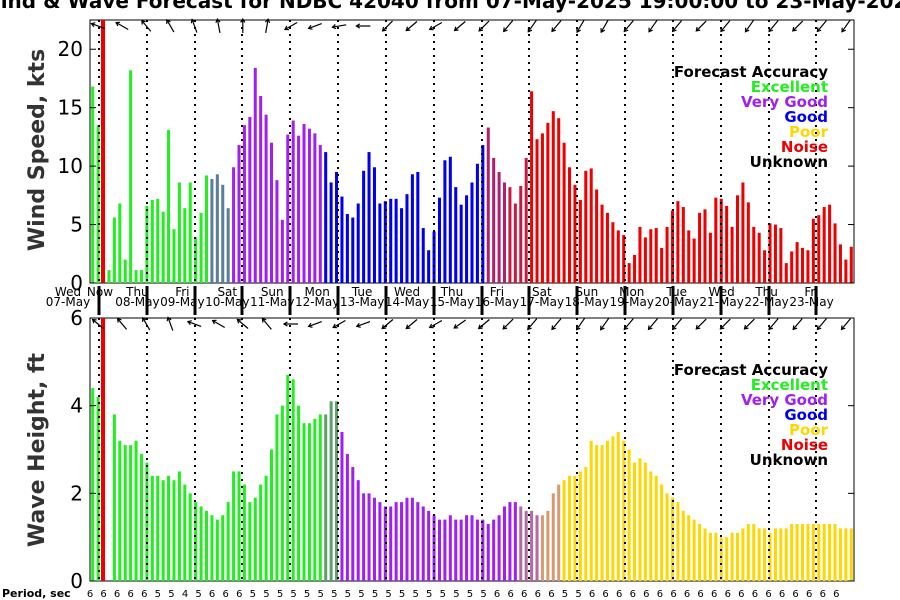 The height and width of the screenshot is (600, 900). Describe the element at coordinates (471, 323) in the screenshot. I see `wave-direction-arrows` at that location.